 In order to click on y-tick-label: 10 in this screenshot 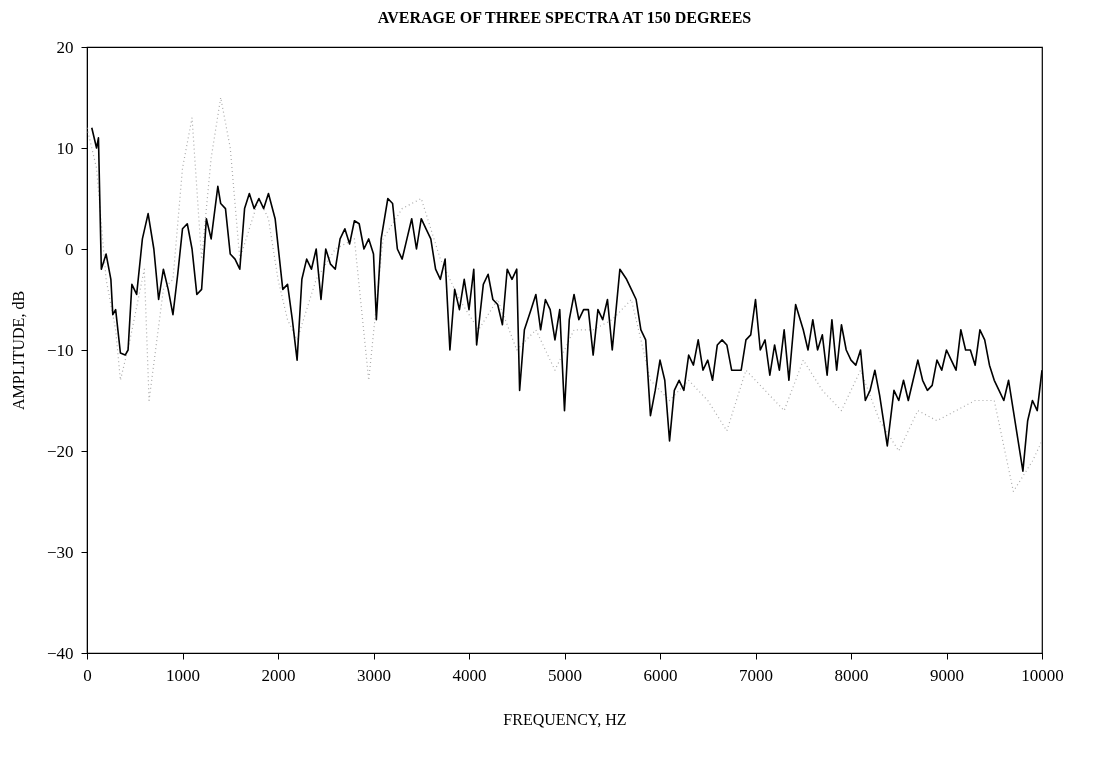, I will do `click(65, 148)`.